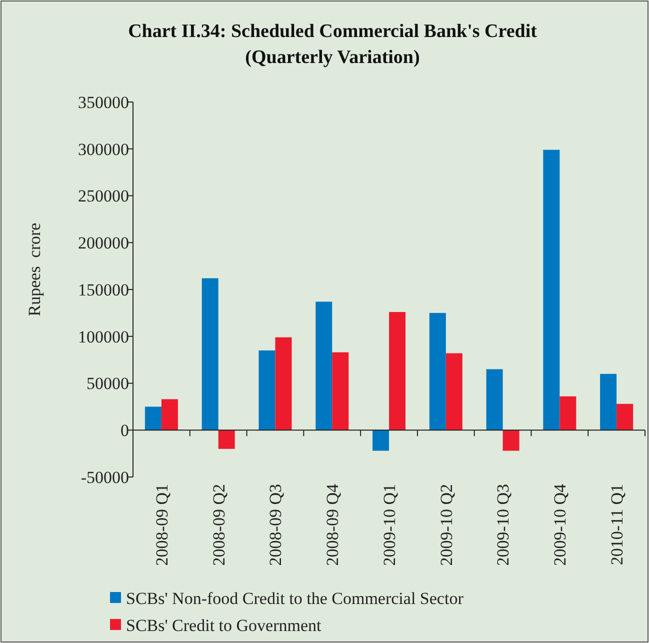  What do you see at coordinates (276, 525) in the screenshot?
I see `x-tick-label: 2008-09 Q3` at bounding box center [276, 525].